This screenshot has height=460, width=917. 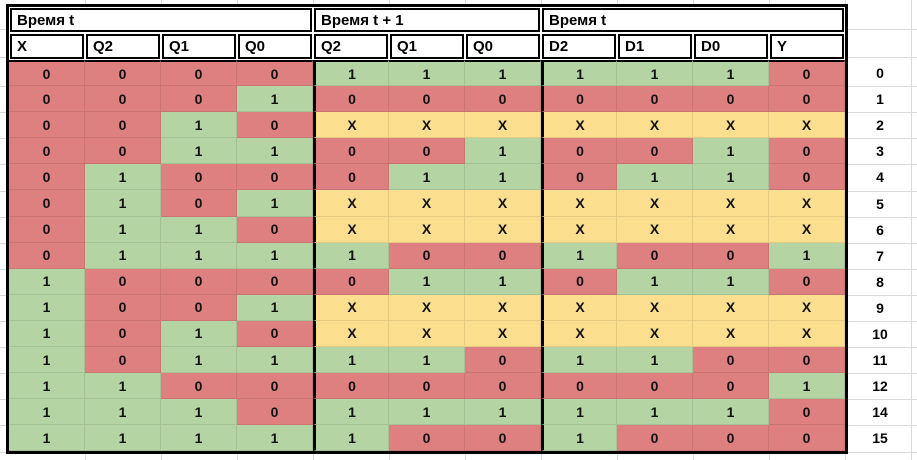 What do you see at coordinates (880, 386) in the screenshot?
I see `row-number: 12` at bounding box center [880, 386].